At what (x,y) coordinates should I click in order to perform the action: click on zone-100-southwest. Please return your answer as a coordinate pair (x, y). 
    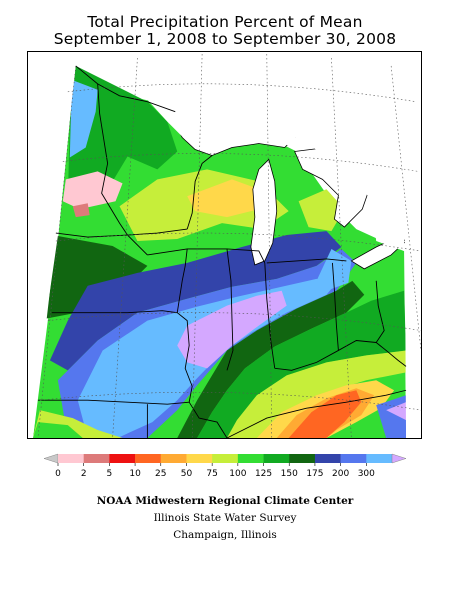
    Looking at the image, I should click on (57, 430).